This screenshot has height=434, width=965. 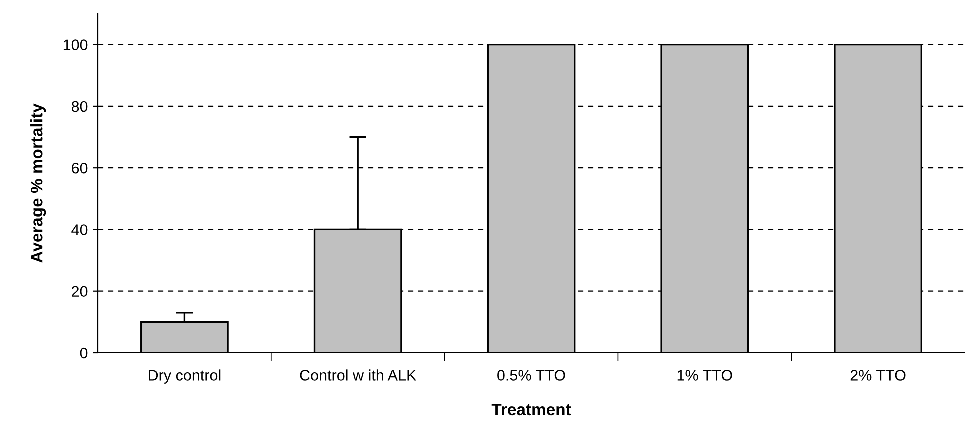 What do you see at coordinates (705, 375) in the screenshot?
I see `x-tick-label: 1% TTO` at bounding box center [705, 375].